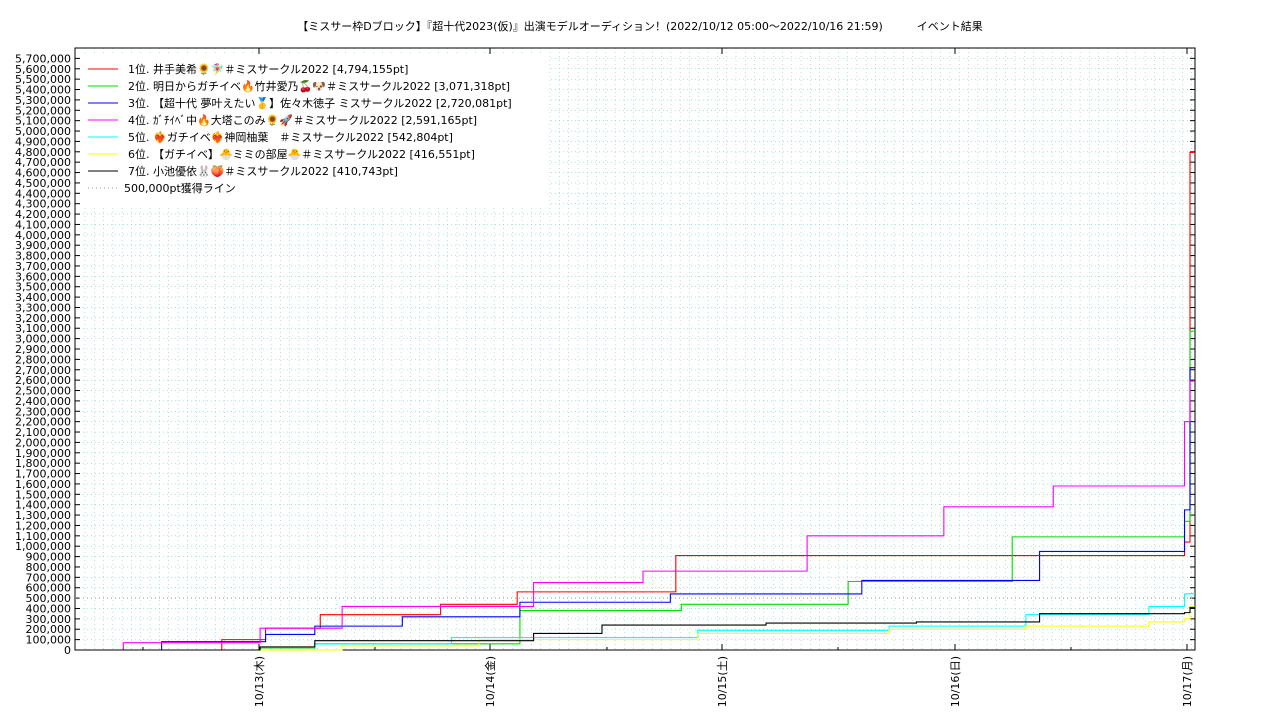 Image resolution: width=1280 pixels, height=720 pixels. Describe the element at coordinates (67, 650) in the screenshot. I see `y-tick-label: 0` at that location.